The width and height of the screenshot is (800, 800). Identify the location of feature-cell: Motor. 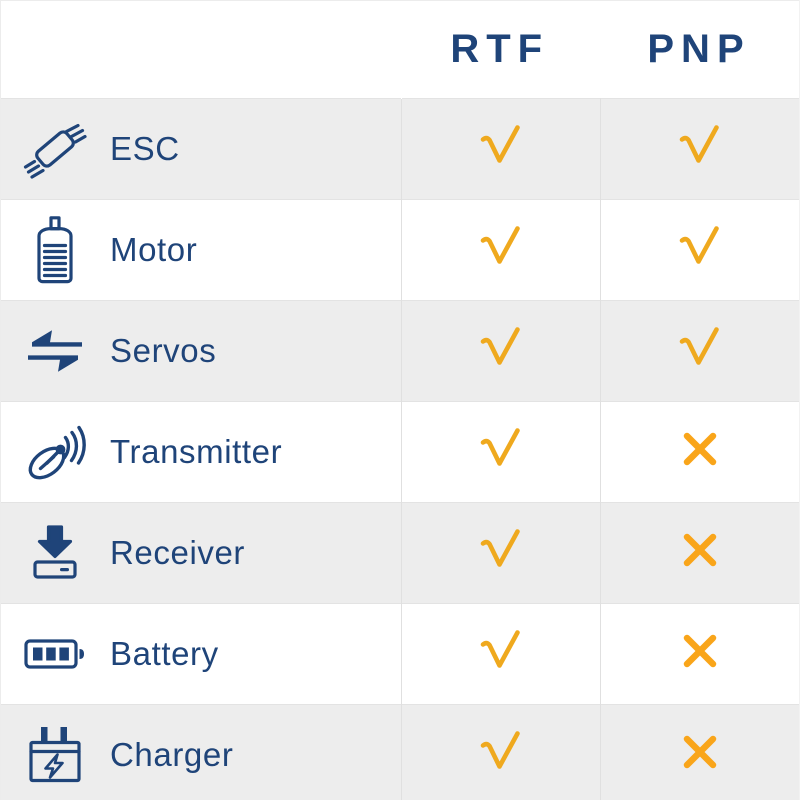
(201, 249).